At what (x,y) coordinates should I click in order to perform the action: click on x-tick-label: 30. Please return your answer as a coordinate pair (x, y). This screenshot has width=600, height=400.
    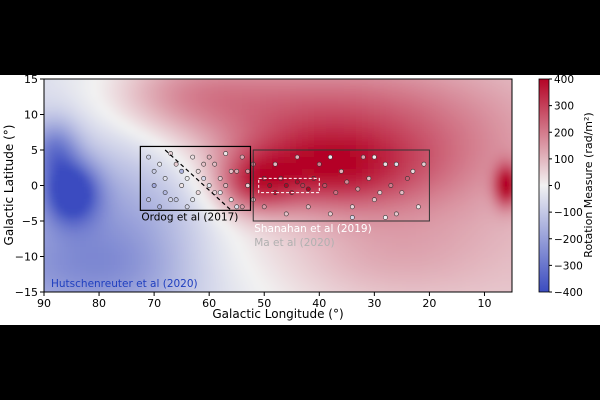
    Looking at the image, I should click on (374, 303).